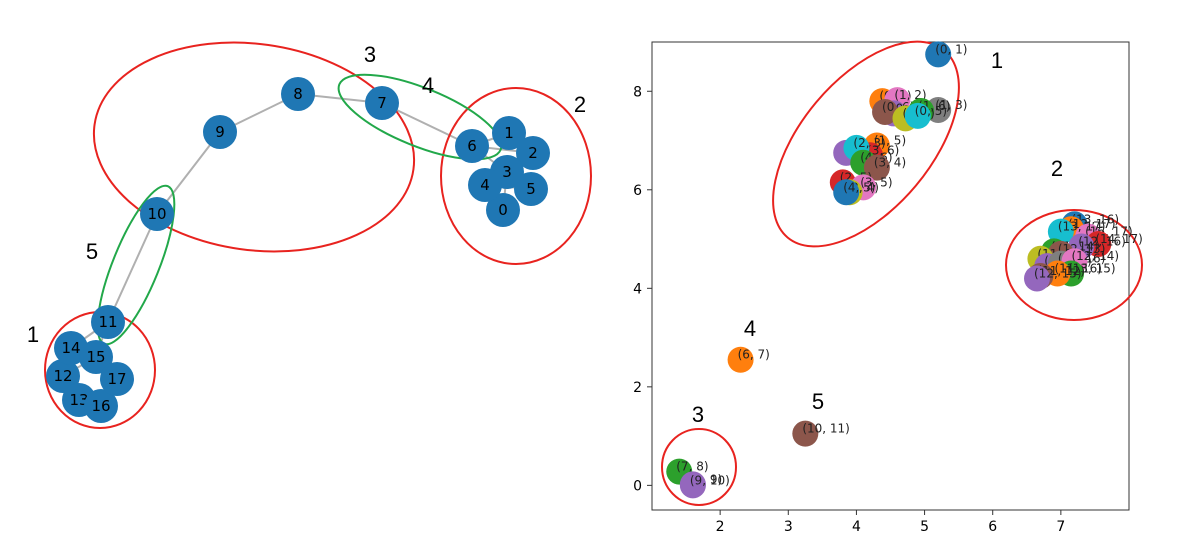  I want to click on graph-node-8: 8, so click(298, 94).